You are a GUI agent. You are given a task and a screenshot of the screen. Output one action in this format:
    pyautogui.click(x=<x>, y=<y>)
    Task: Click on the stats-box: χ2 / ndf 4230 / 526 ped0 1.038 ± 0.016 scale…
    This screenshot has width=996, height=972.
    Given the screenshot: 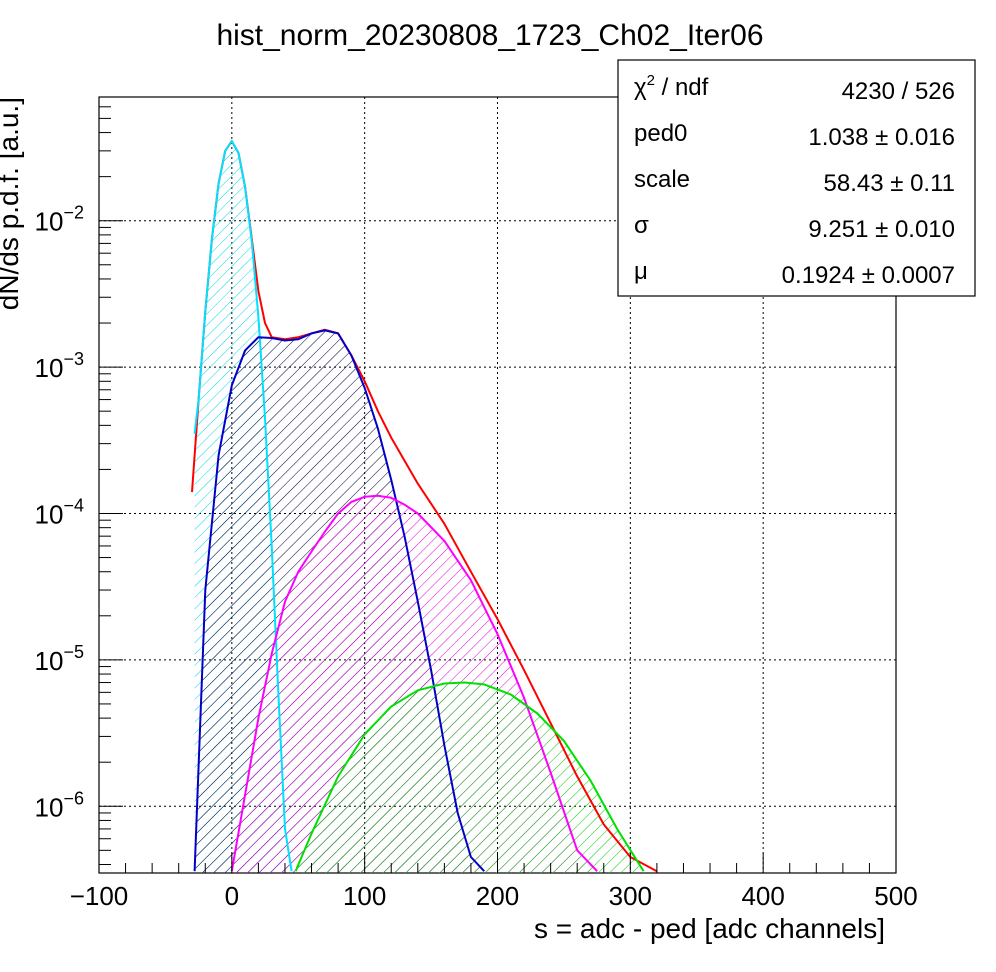 What is the action you would take?
    pyautogui.click(x=796, y=178)
    